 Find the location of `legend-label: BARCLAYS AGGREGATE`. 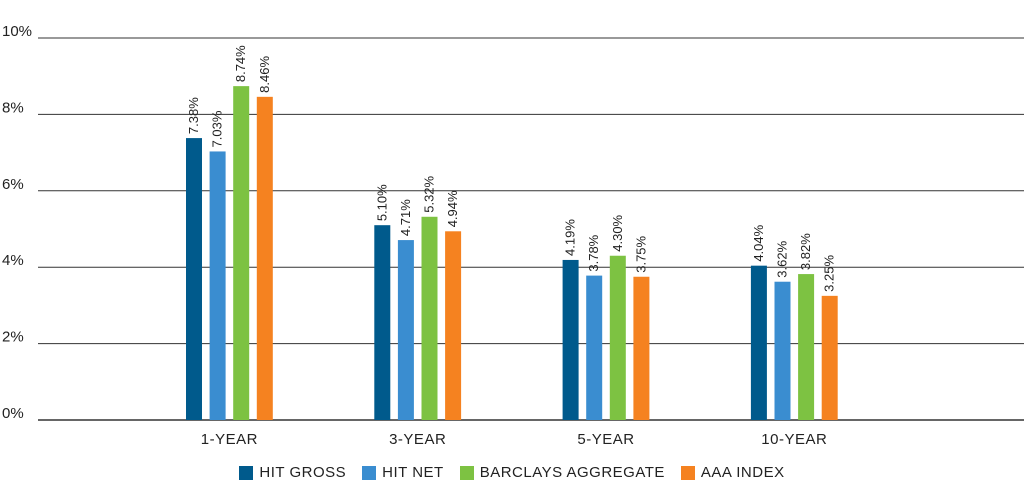

legend-label: BARCLAYS AGGREGATE is located at coordinates (572, 472).